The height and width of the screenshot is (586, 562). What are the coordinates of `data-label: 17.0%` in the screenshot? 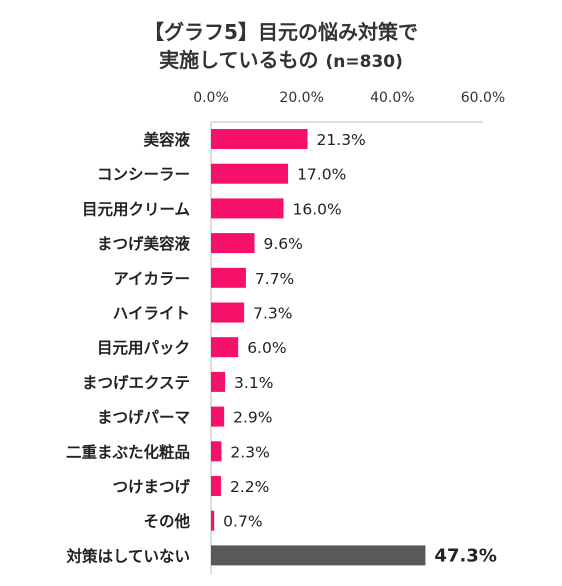 It's located at (321, 175).